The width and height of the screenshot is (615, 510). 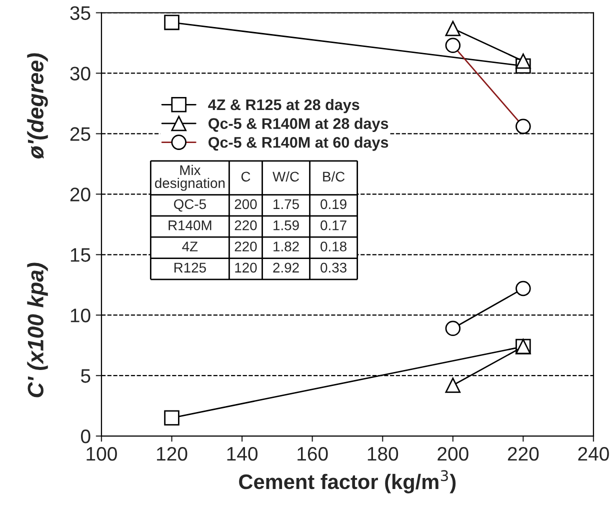 I want to click on legend-label: Qc-5 & R140M at 60 days, so click(x=298, y=143).